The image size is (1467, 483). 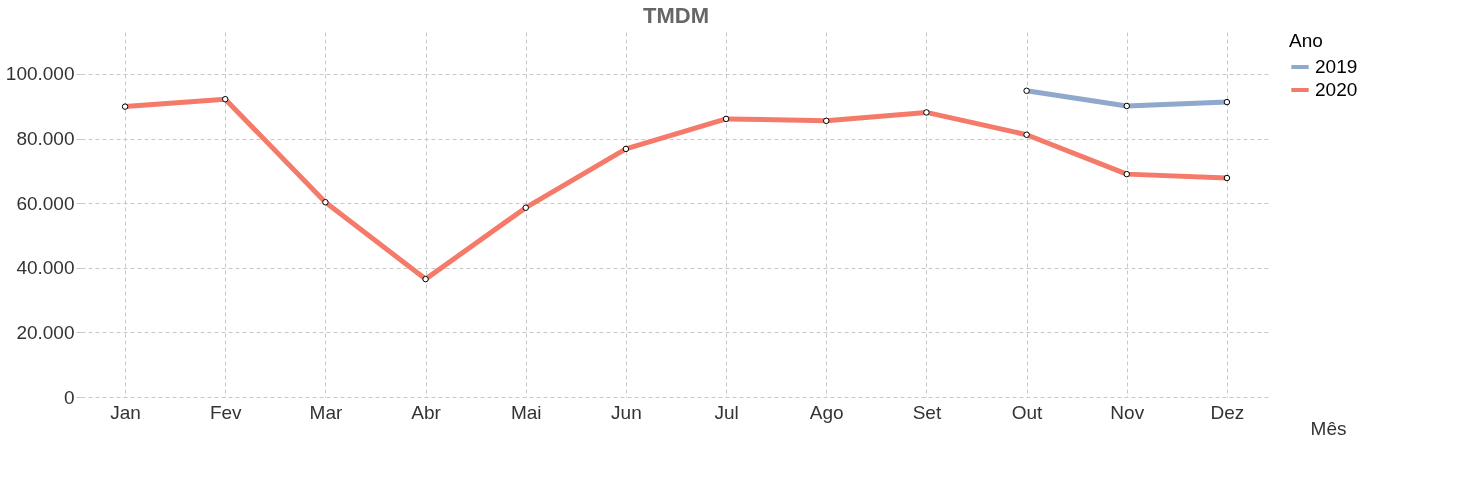 What do you see at coordinates (526, 412) in the screenshot?
I see `x-tick-label: Mai` at bounding box center [526, 412].